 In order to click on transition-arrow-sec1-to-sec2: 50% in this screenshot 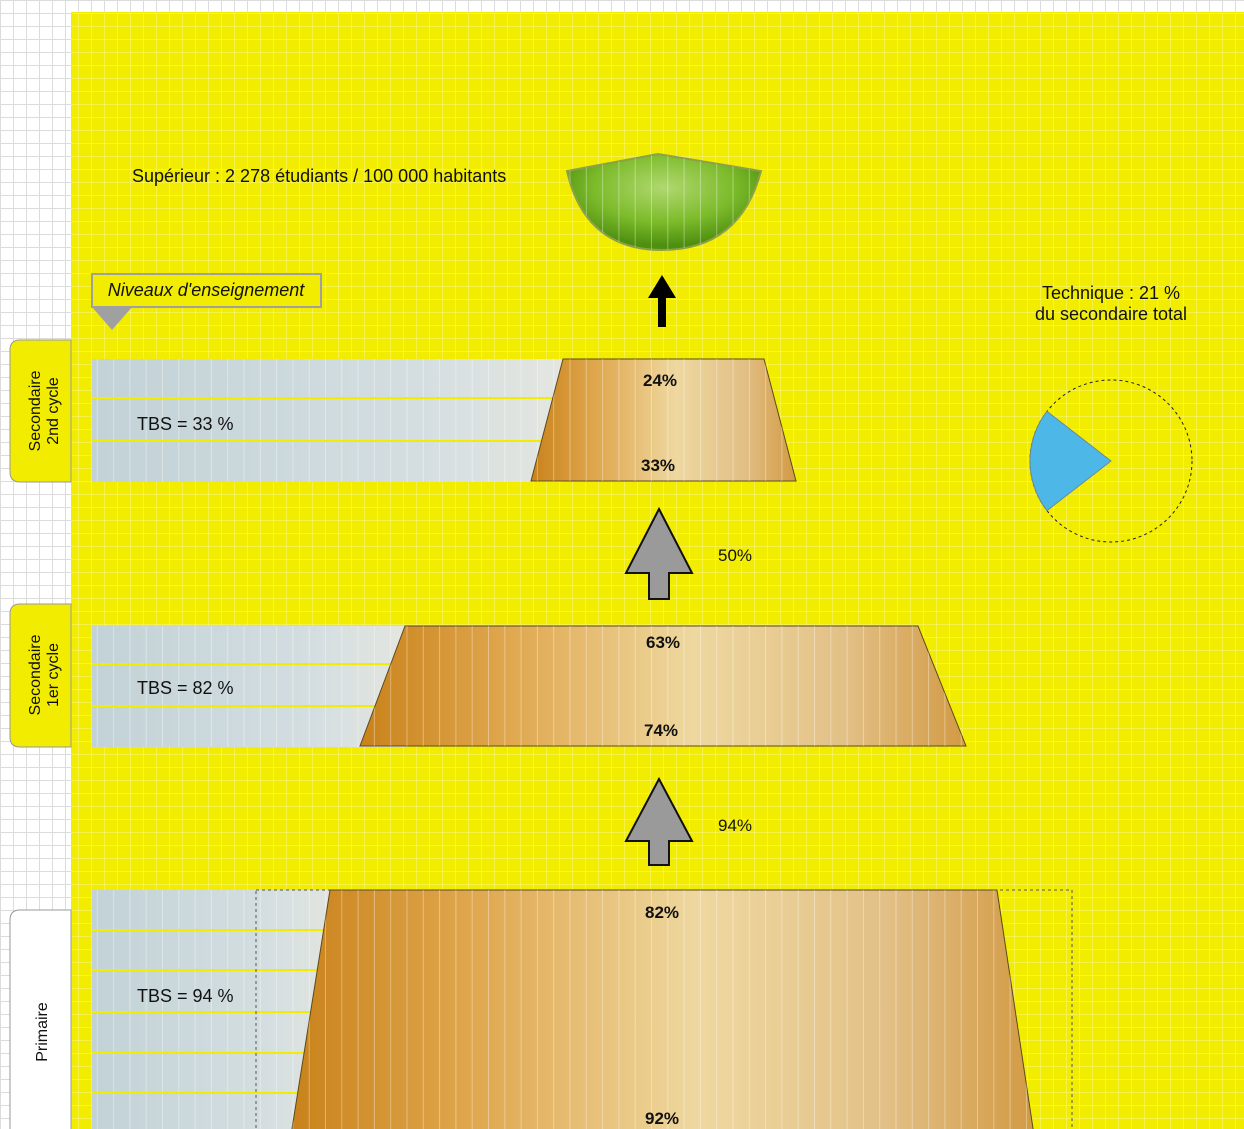, I will do `click(688, 553)`.